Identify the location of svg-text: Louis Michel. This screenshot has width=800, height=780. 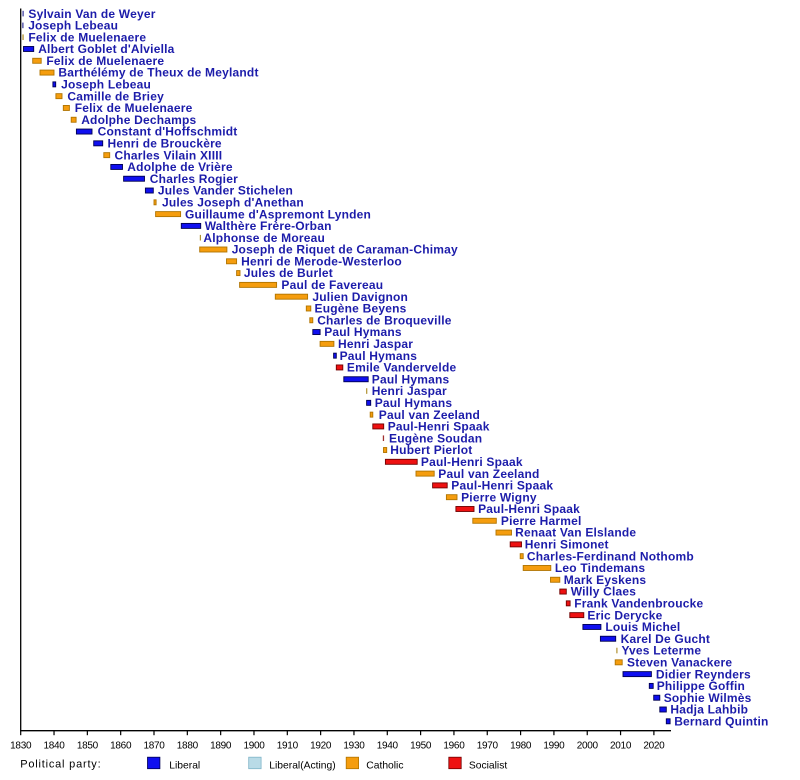
(642, 627).